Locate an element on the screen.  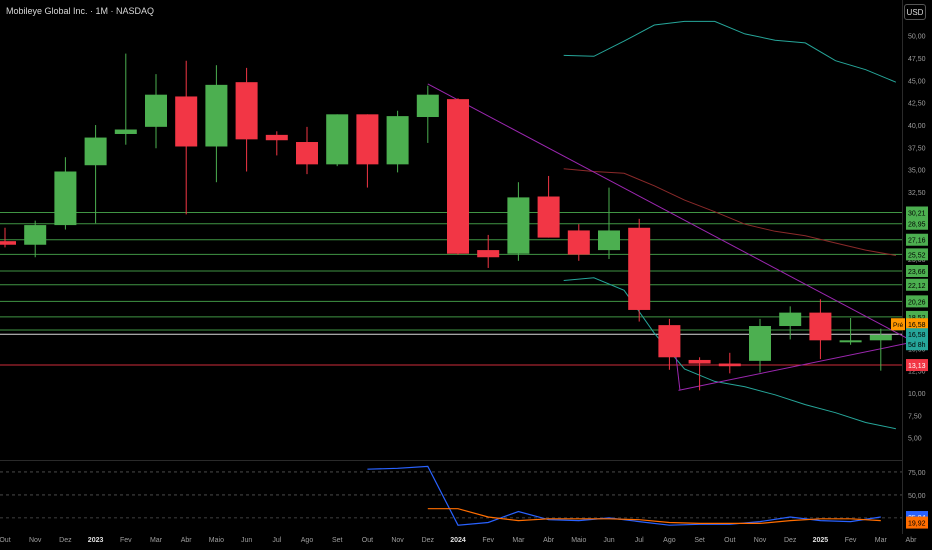
osc-value-tag-bg is located at coordinates (917, 522).